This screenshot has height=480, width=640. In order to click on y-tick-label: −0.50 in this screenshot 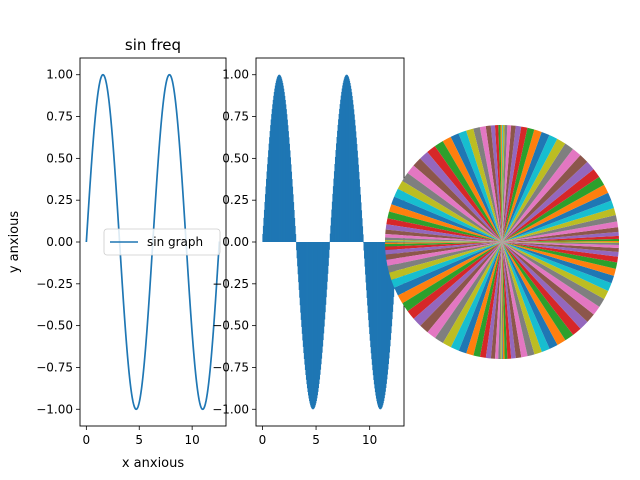, I will do `click(230, 326)`.